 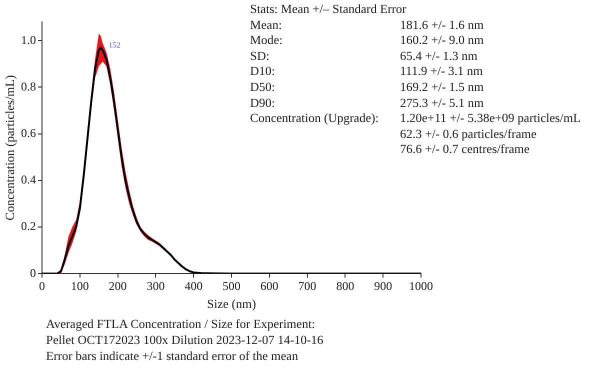 What do you see at coordinates (42, 285) in the screenshot?
I see `x-tick-label: 0` at bounding box center [42, 285].